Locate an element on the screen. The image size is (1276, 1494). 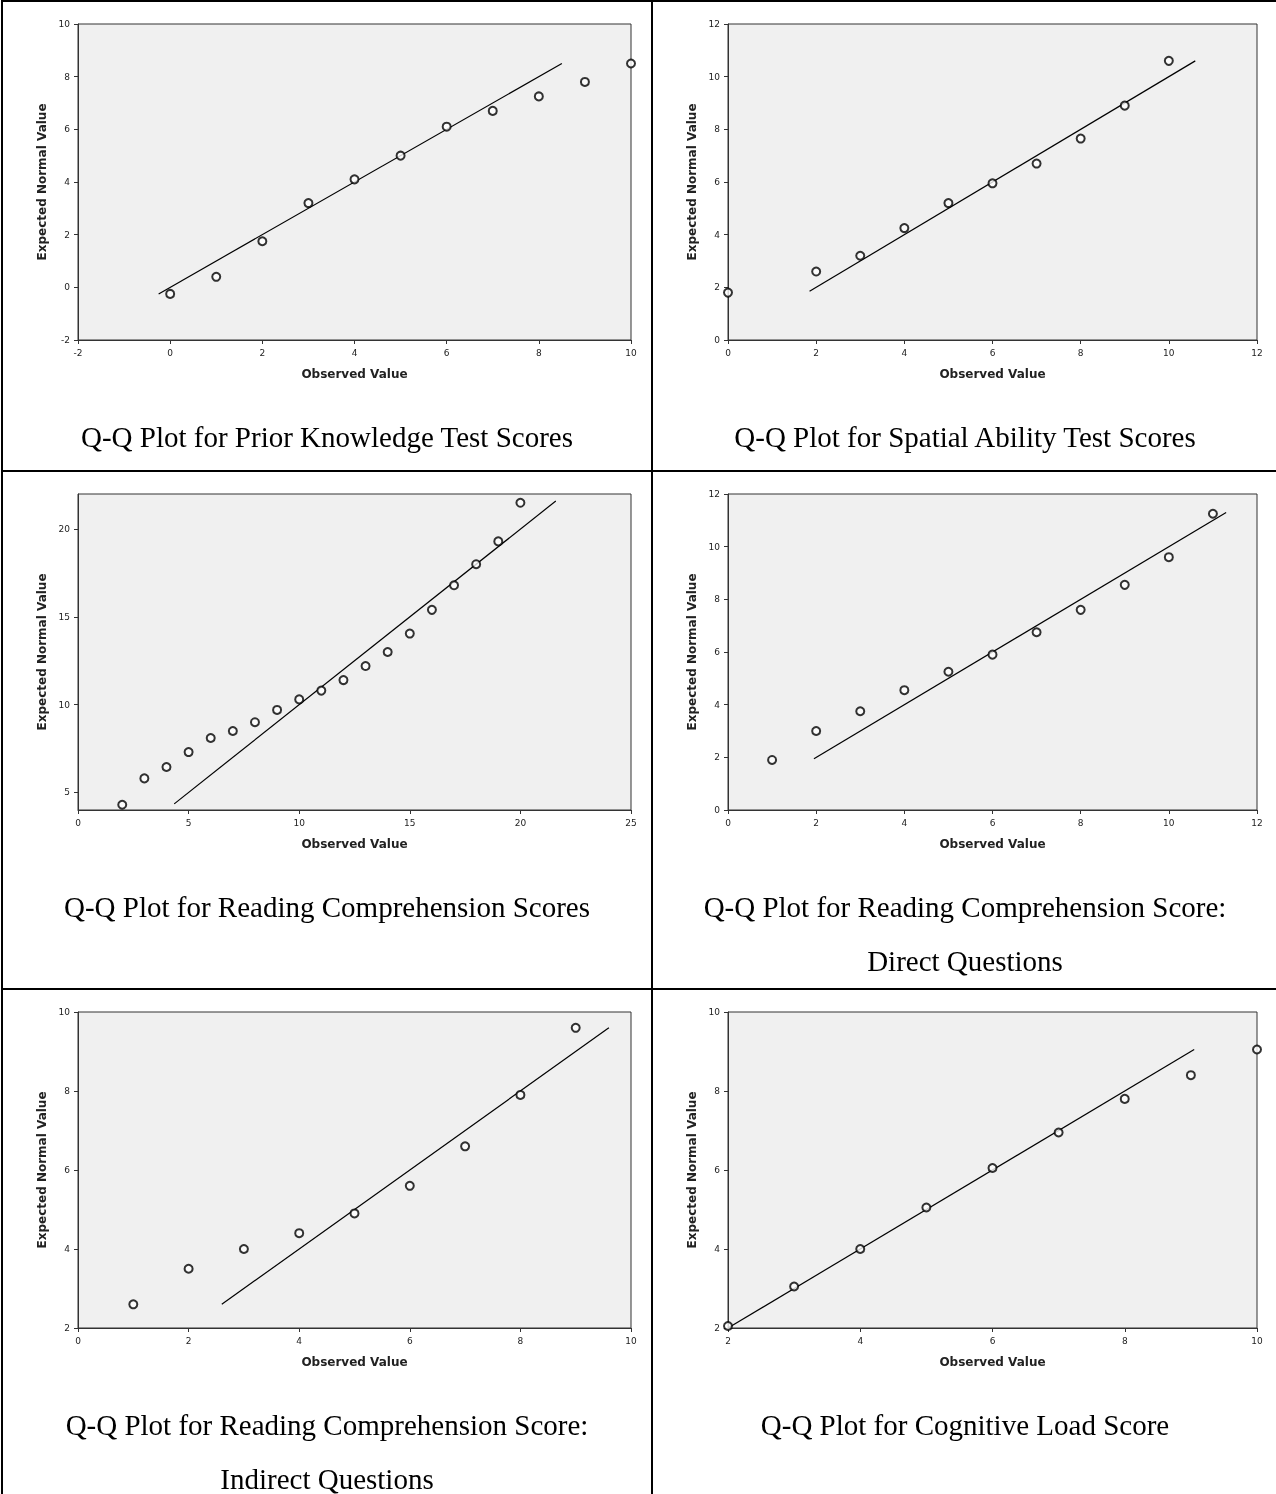
x-tick-label: -2 is located at coordinates (78, 352).